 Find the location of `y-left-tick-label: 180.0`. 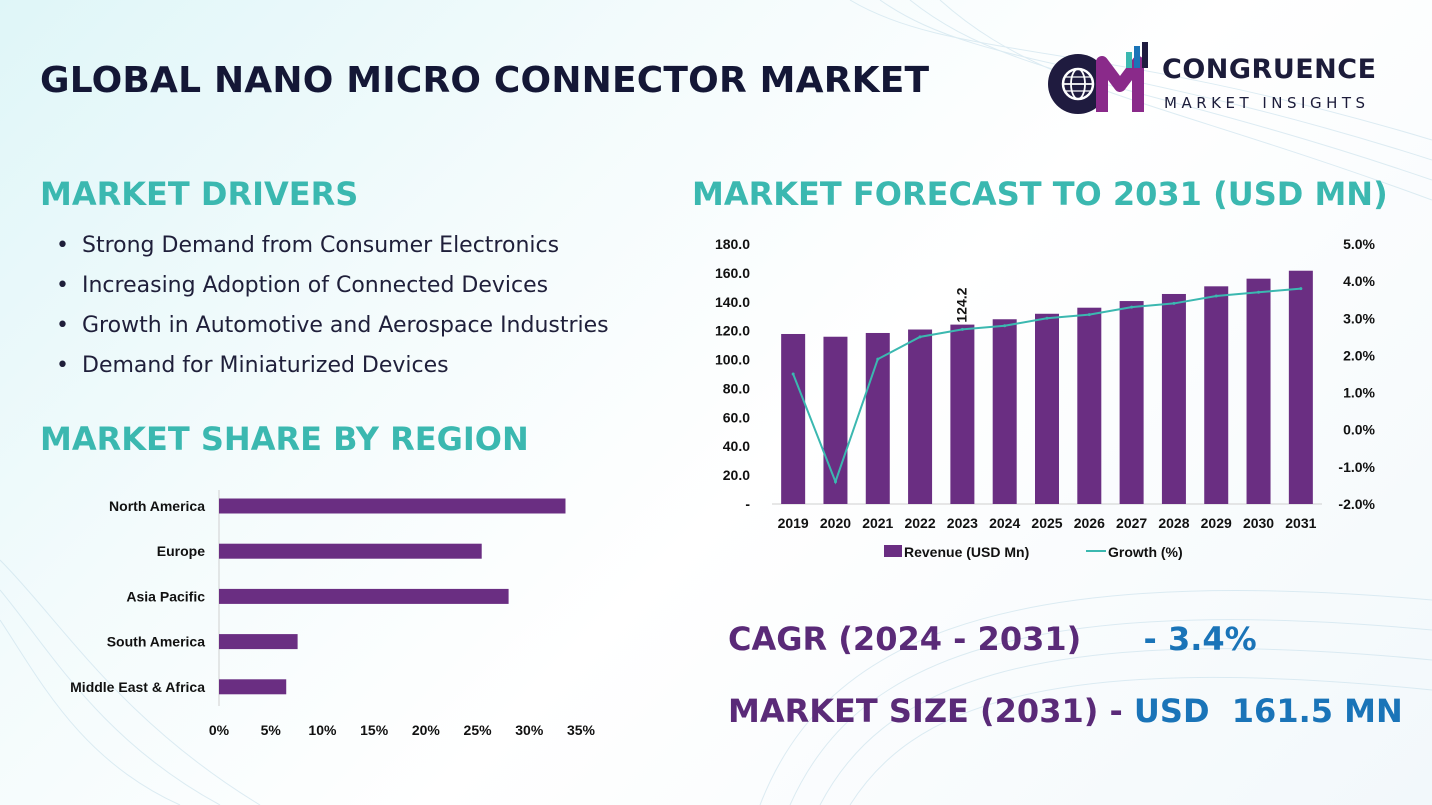

y-left-tick-label: 180.0 is located at coordinates (732, 244).